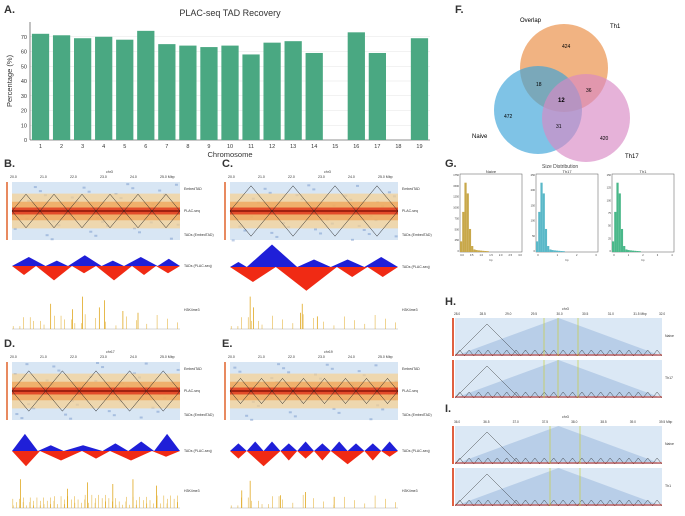  What do you see at coordinates (643, 260) in the screenshot?
I see `hist-xlabel: bp` at bounding box center [643, 260].